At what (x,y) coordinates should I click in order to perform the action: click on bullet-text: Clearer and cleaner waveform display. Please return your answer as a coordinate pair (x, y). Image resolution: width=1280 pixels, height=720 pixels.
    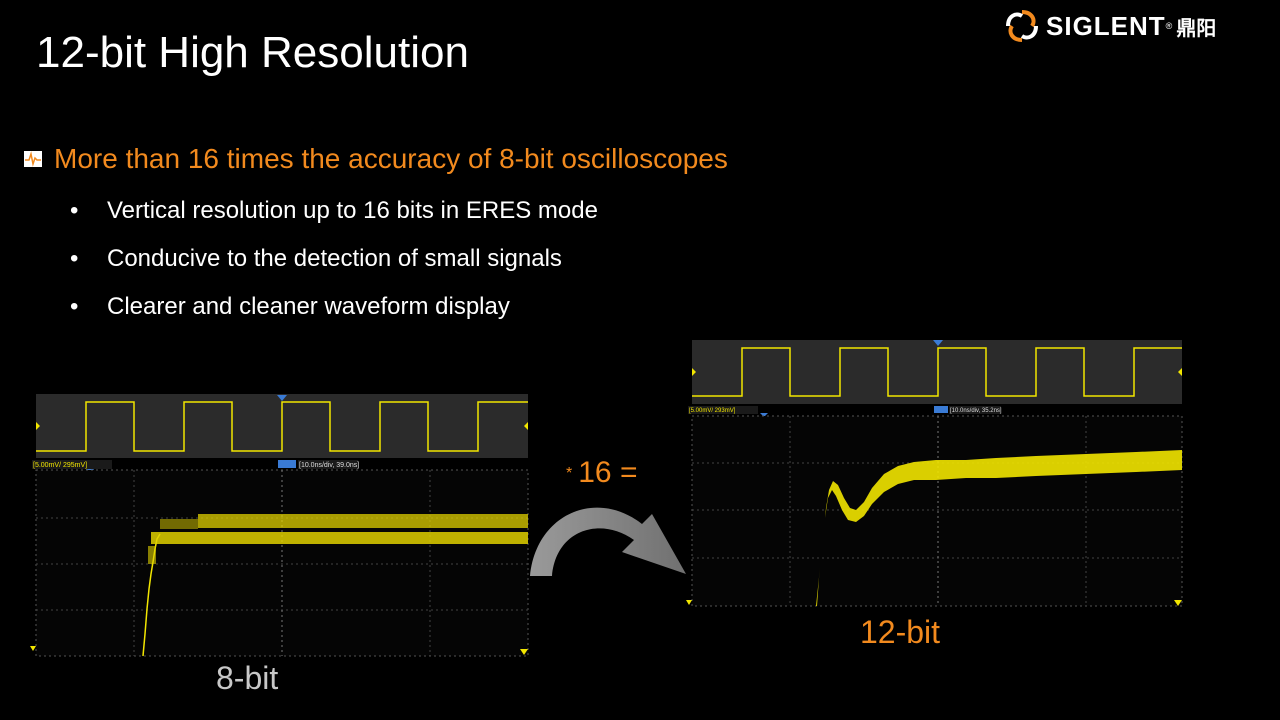
    Looking at the image, I should click on (308, 306).